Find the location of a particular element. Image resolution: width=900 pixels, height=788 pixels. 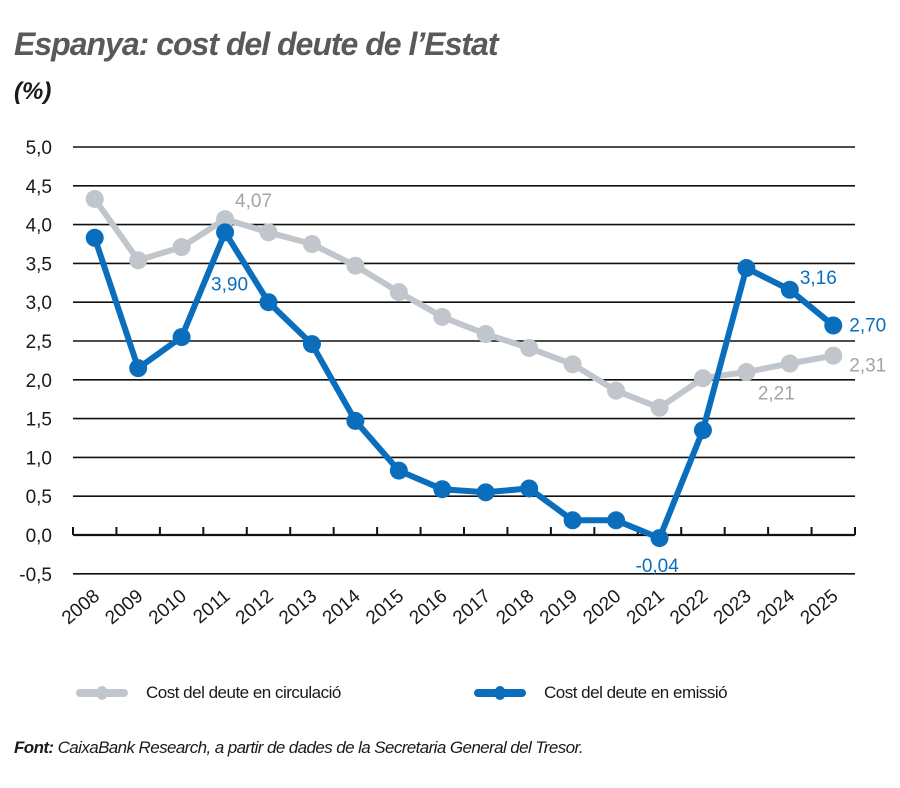

legend-item-emission: Cost del deute en emissió is located at coordinates (601, 693).